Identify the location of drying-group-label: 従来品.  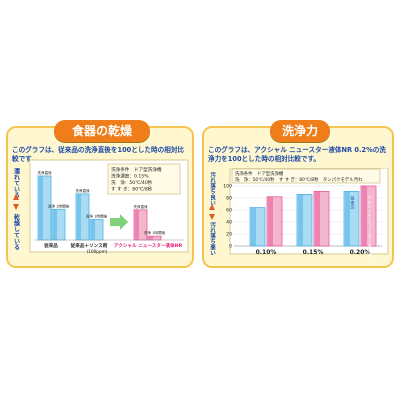
(50, 245).